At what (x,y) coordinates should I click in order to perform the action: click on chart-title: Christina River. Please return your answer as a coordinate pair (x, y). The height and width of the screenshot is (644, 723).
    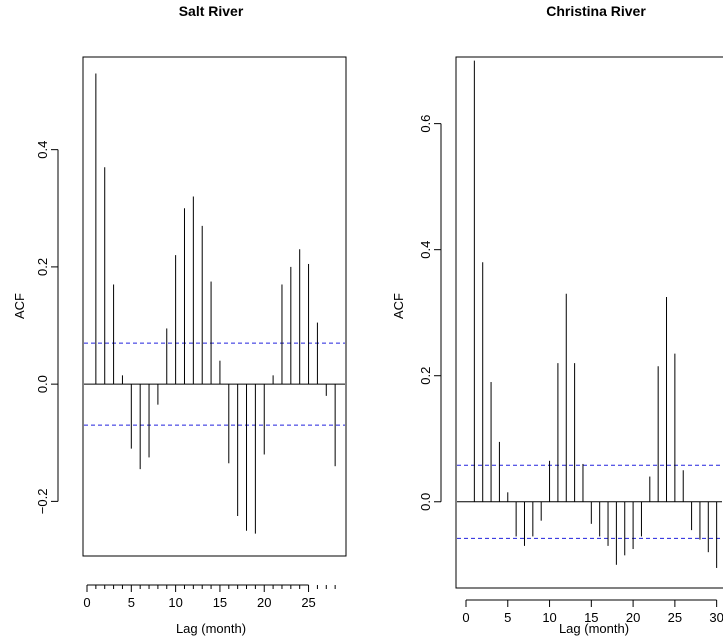
    Looking at the image, I should click on (596, 11).